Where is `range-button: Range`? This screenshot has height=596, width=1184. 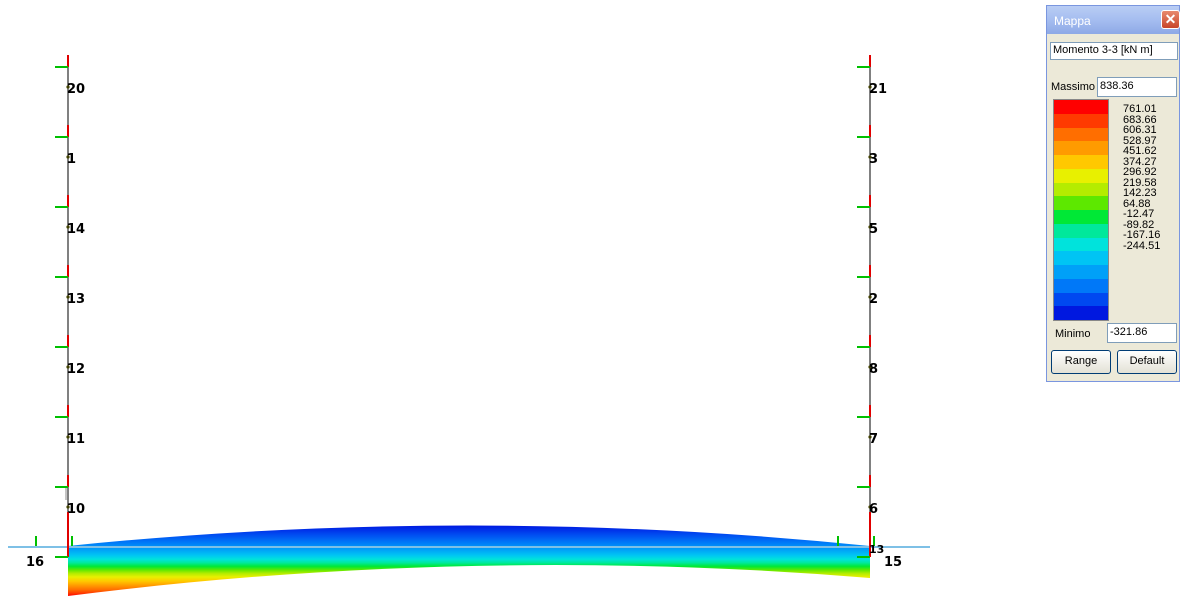 range-button: Range is located at coordinates (1081, 362).